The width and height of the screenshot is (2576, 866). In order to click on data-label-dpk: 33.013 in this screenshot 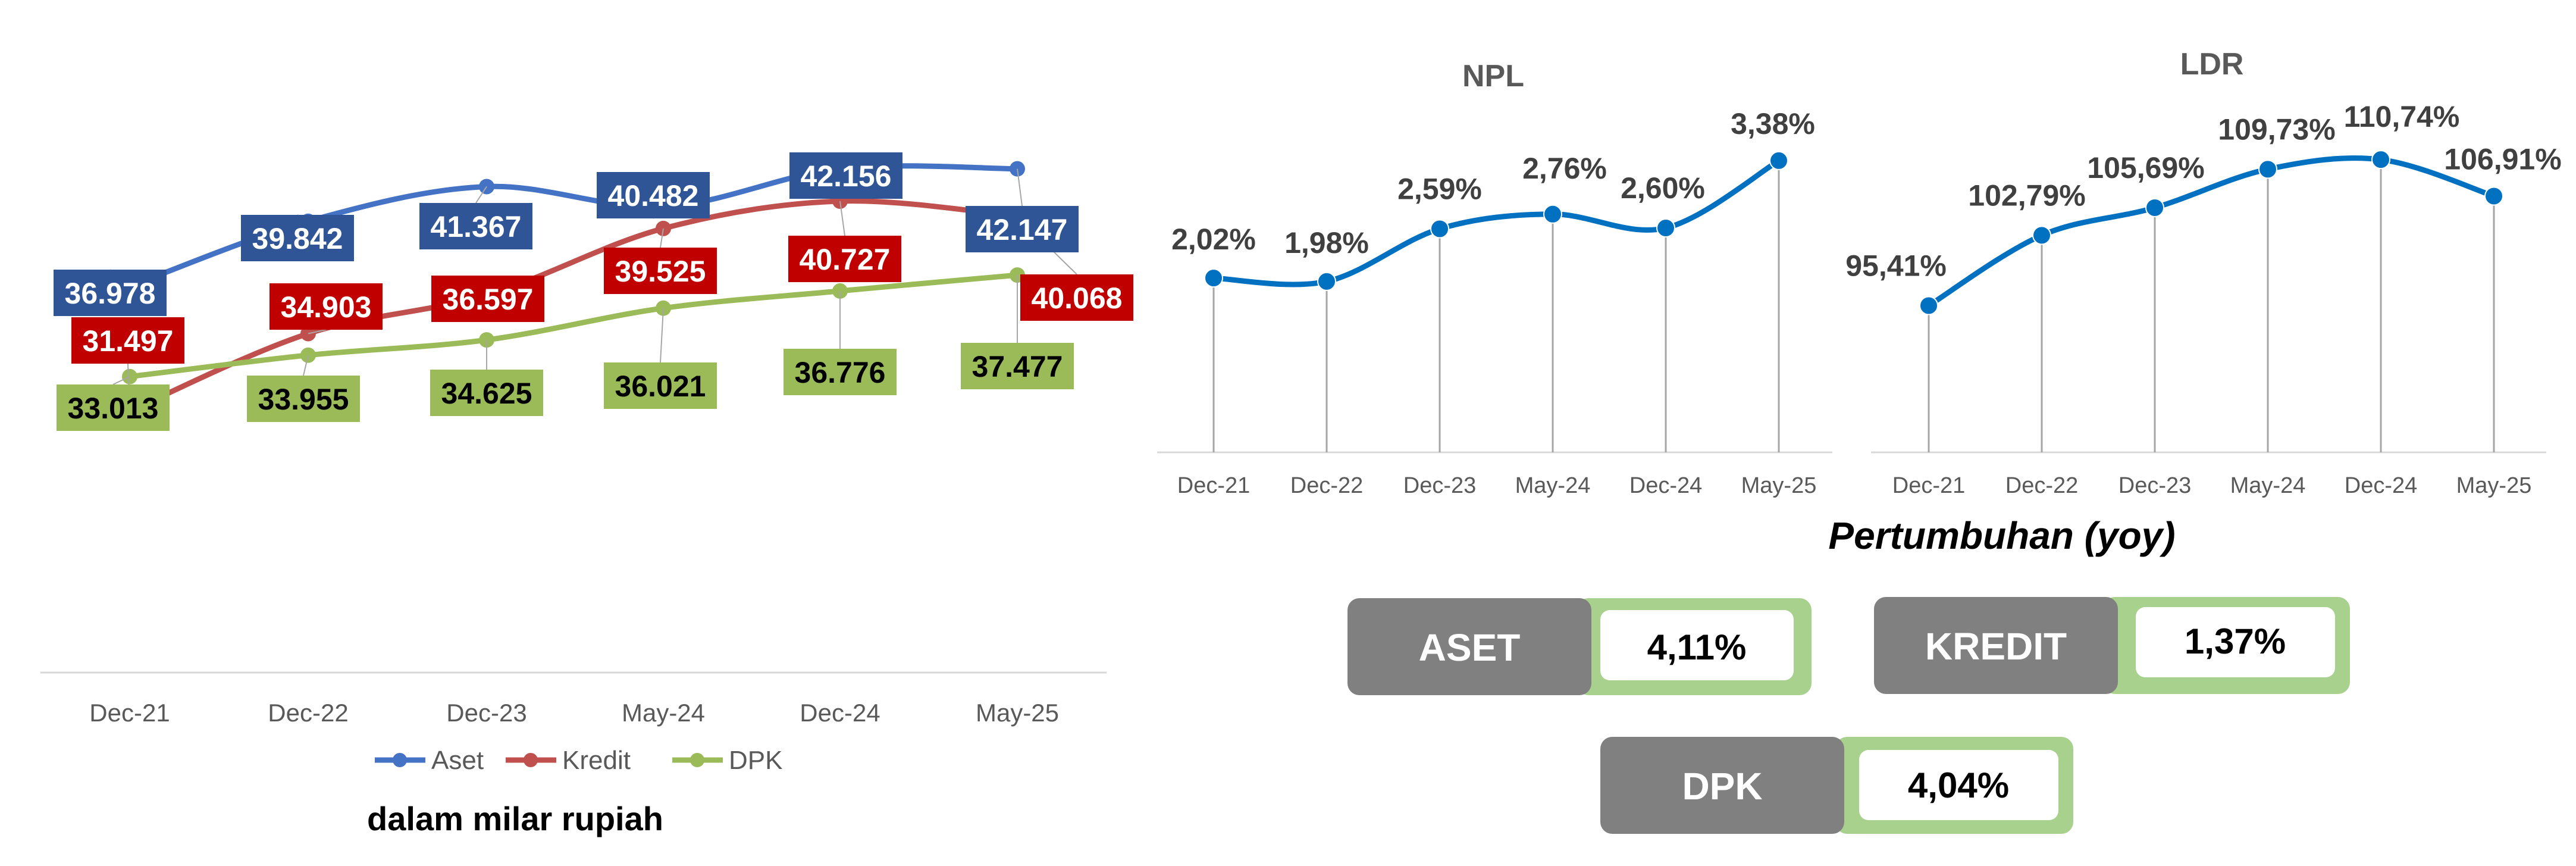, I will do `click(114, 407)`.